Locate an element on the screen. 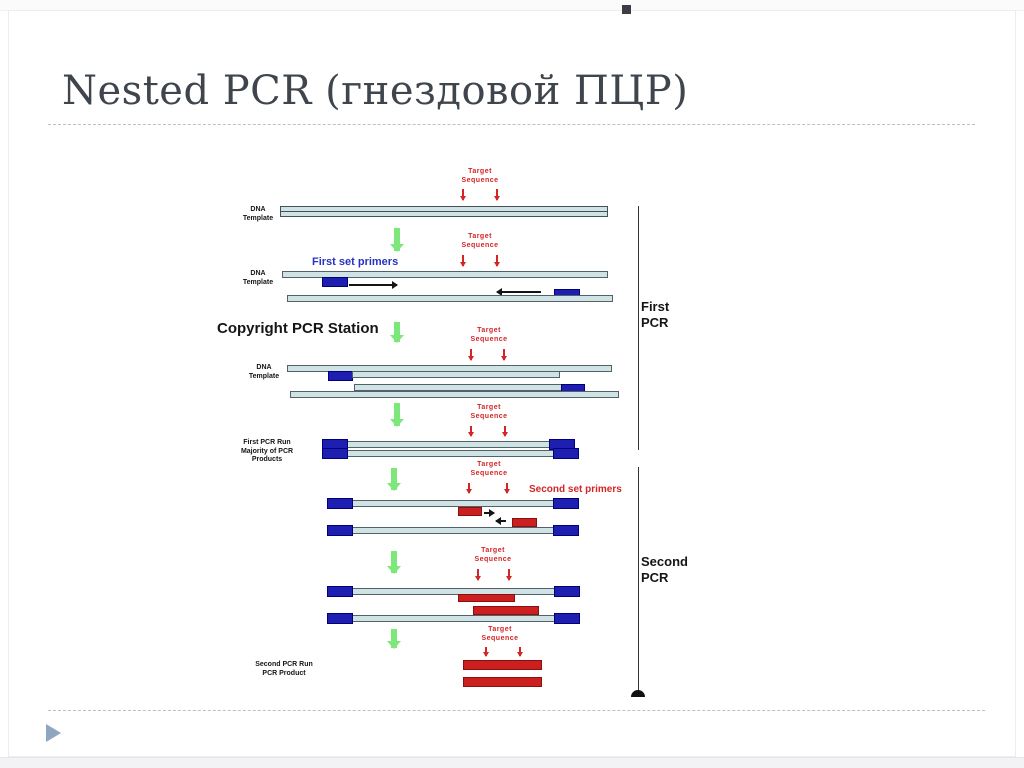 The height and width of the screenshot is (768, 1024). second-pcr-run-line2: PCR Product is located at coordinates (284, 673).